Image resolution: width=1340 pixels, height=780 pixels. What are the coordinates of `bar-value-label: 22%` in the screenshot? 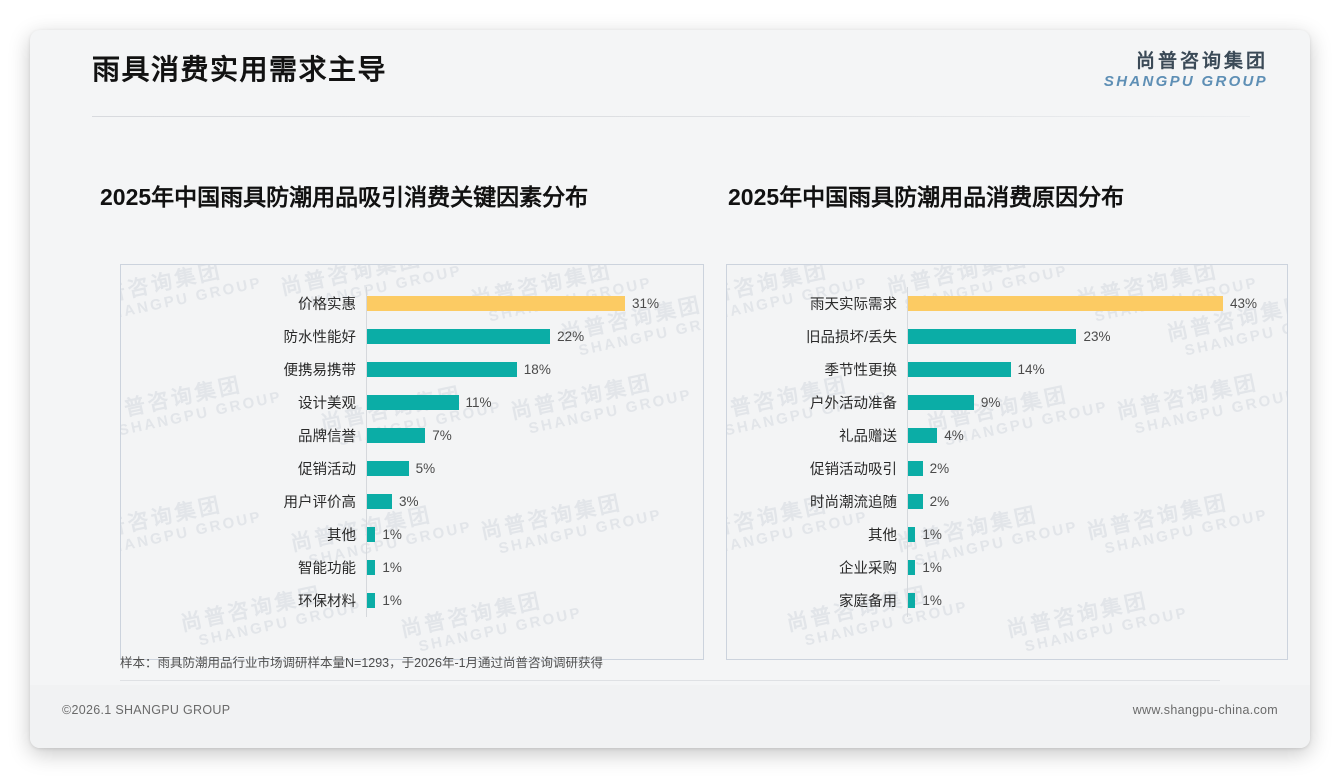 It's located at (571, 336).